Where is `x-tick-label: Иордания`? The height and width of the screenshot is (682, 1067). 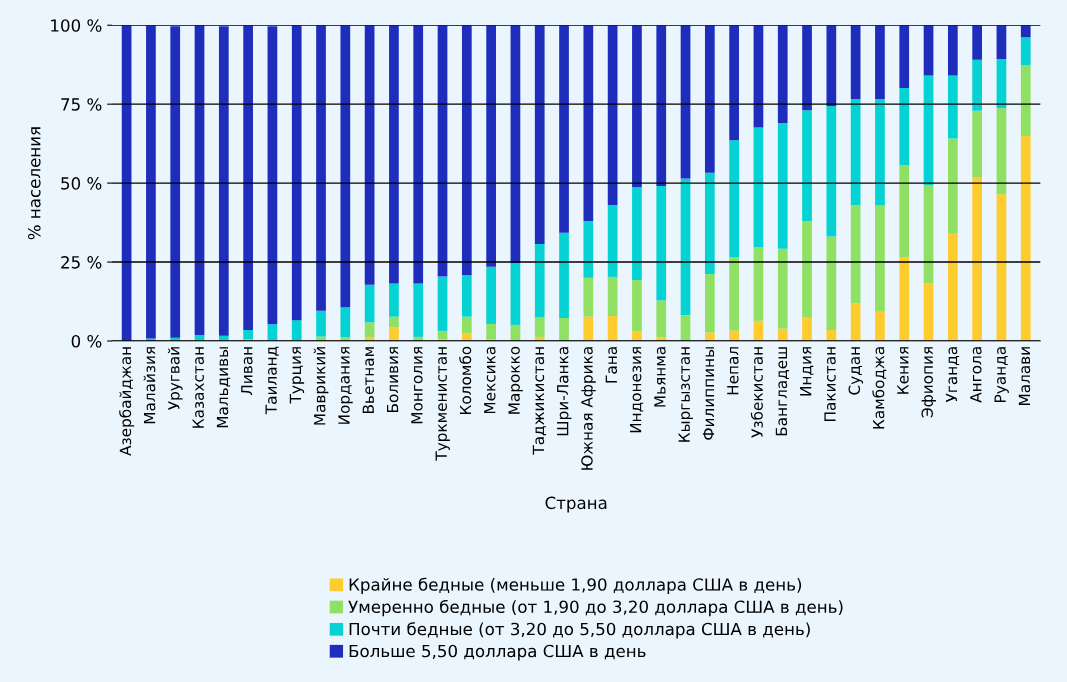
x-tick-label: Иордания is located at coordinates (345, 385).